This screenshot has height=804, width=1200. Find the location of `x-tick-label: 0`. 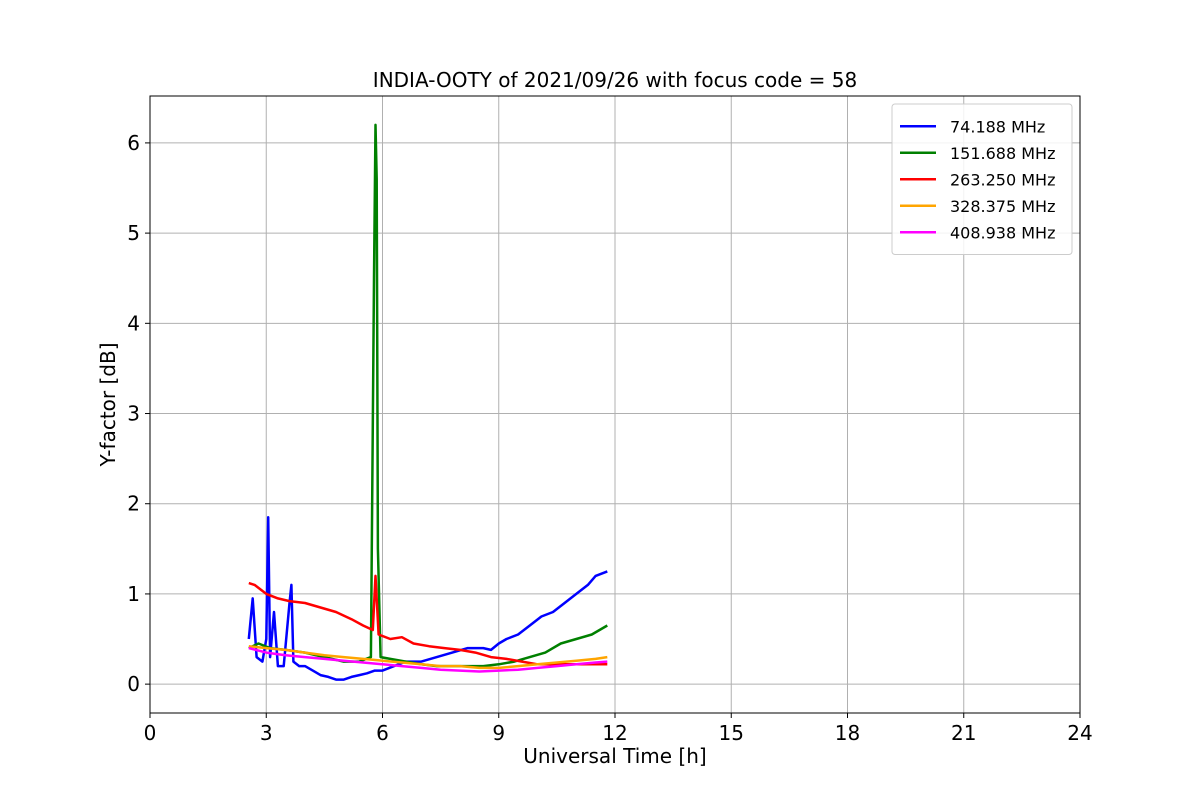

x-tick-label: 0 is located at coordinates (150, 733).